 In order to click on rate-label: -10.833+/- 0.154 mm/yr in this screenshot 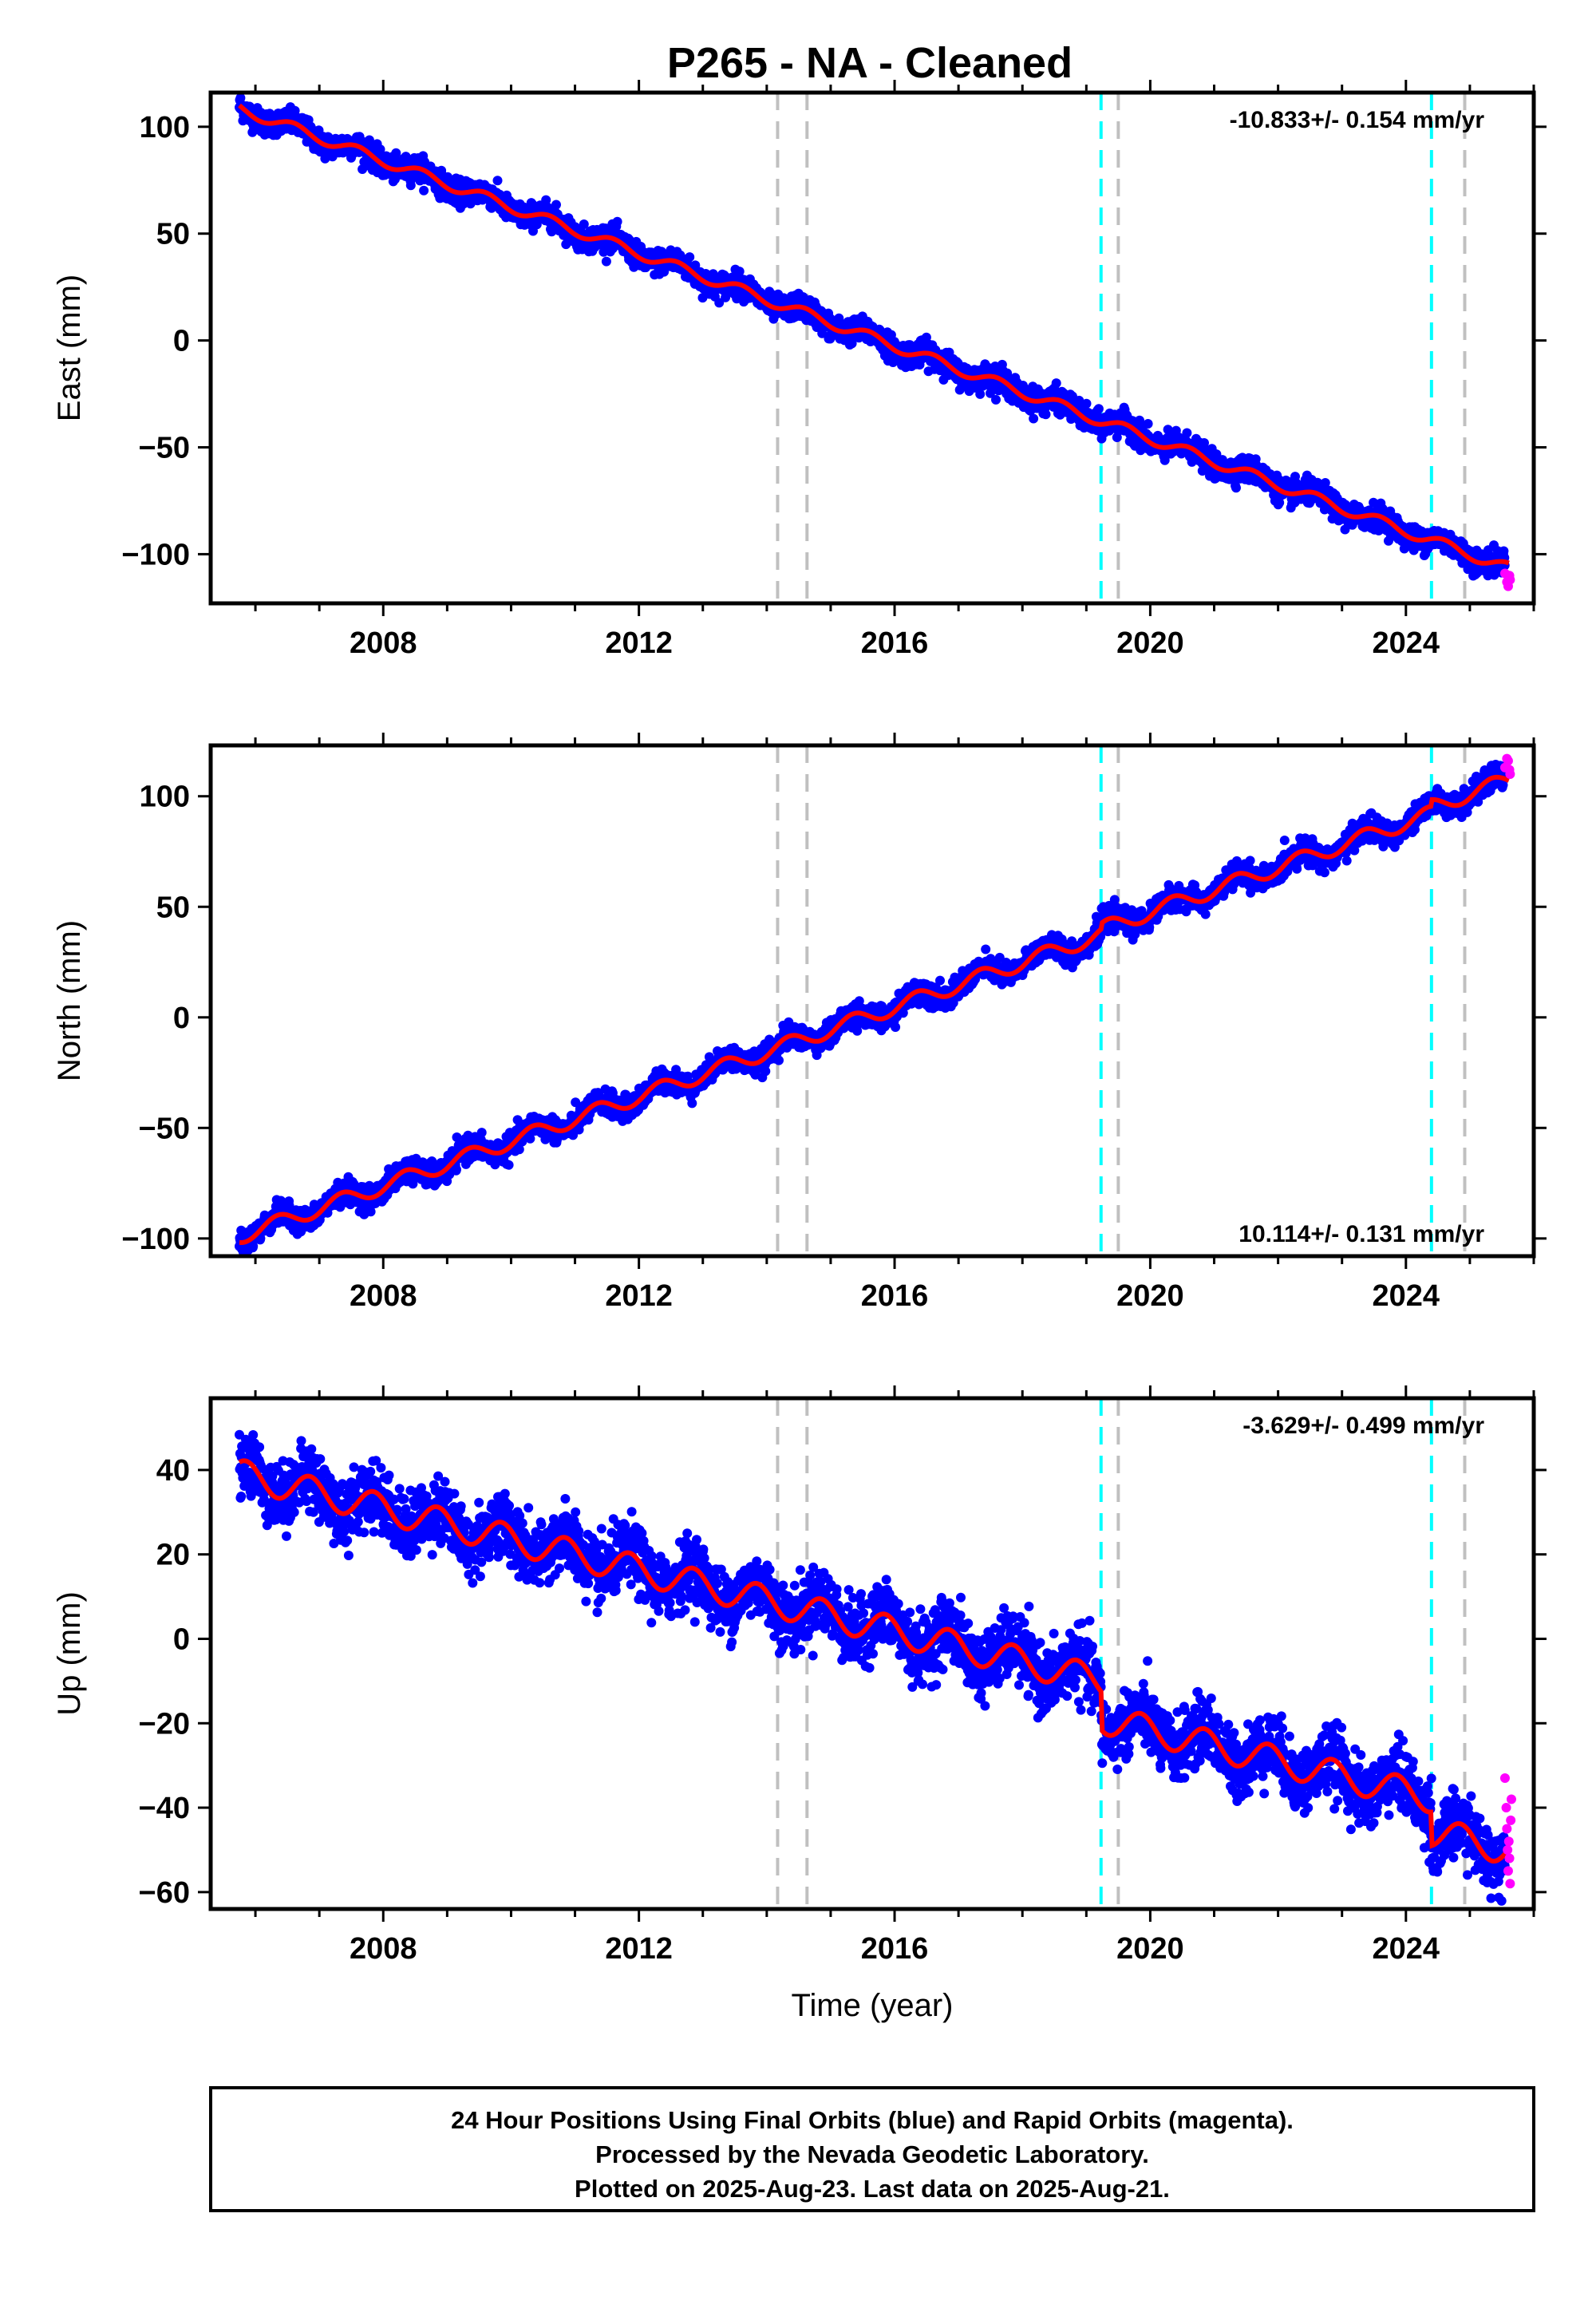, I will do `click(1357, 120)`.